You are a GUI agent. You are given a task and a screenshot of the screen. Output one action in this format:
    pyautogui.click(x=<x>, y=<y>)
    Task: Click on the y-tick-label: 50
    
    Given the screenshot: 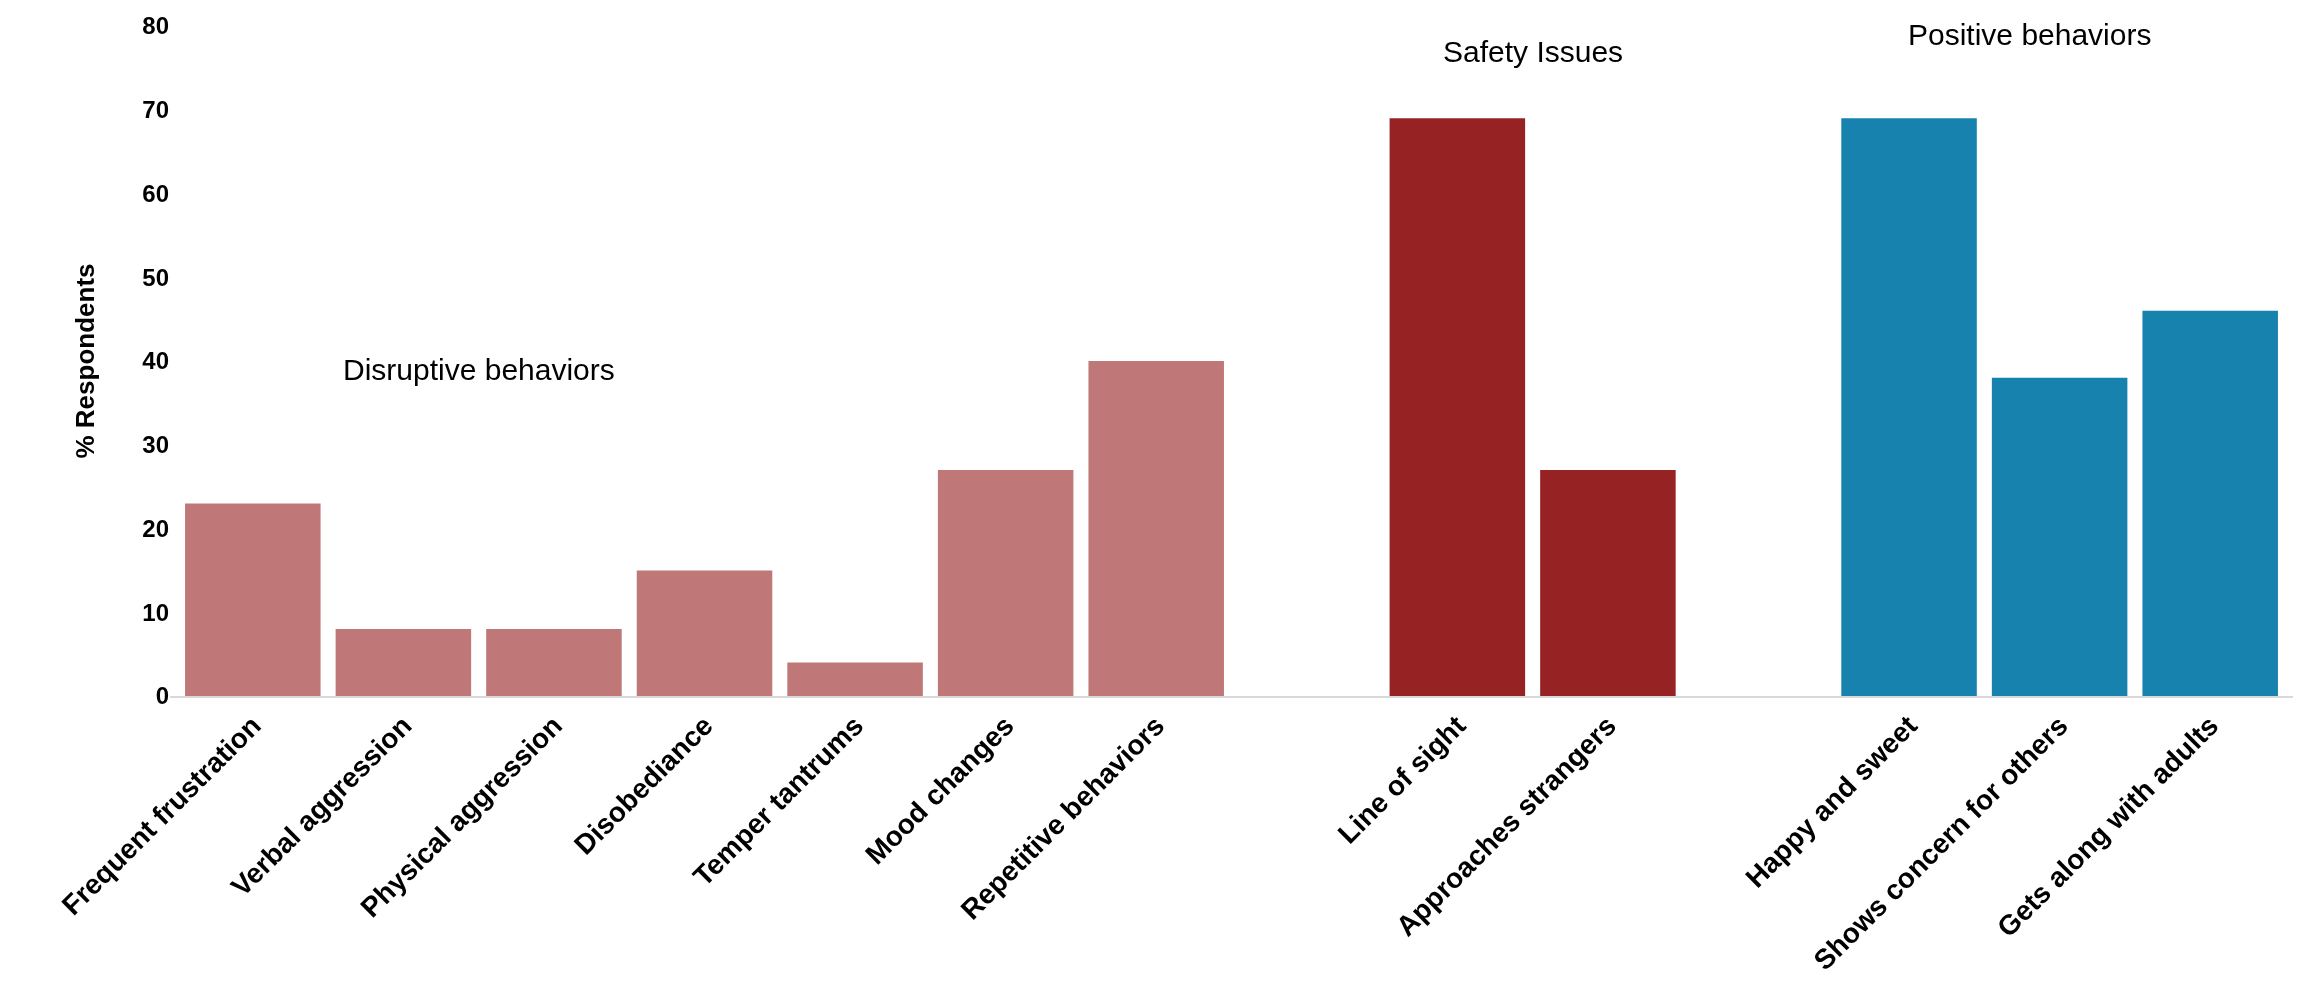 What is the action you would take?
    pyautogui.click(x=155, y=277)
    